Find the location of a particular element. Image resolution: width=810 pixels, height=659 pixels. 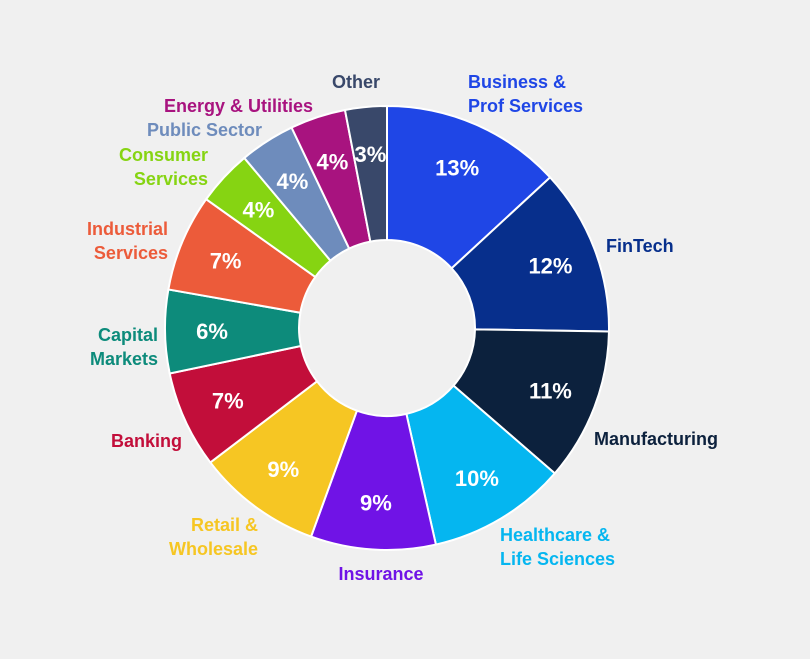

slice-value-label-10: 4% is located at coordinates (292, 181).